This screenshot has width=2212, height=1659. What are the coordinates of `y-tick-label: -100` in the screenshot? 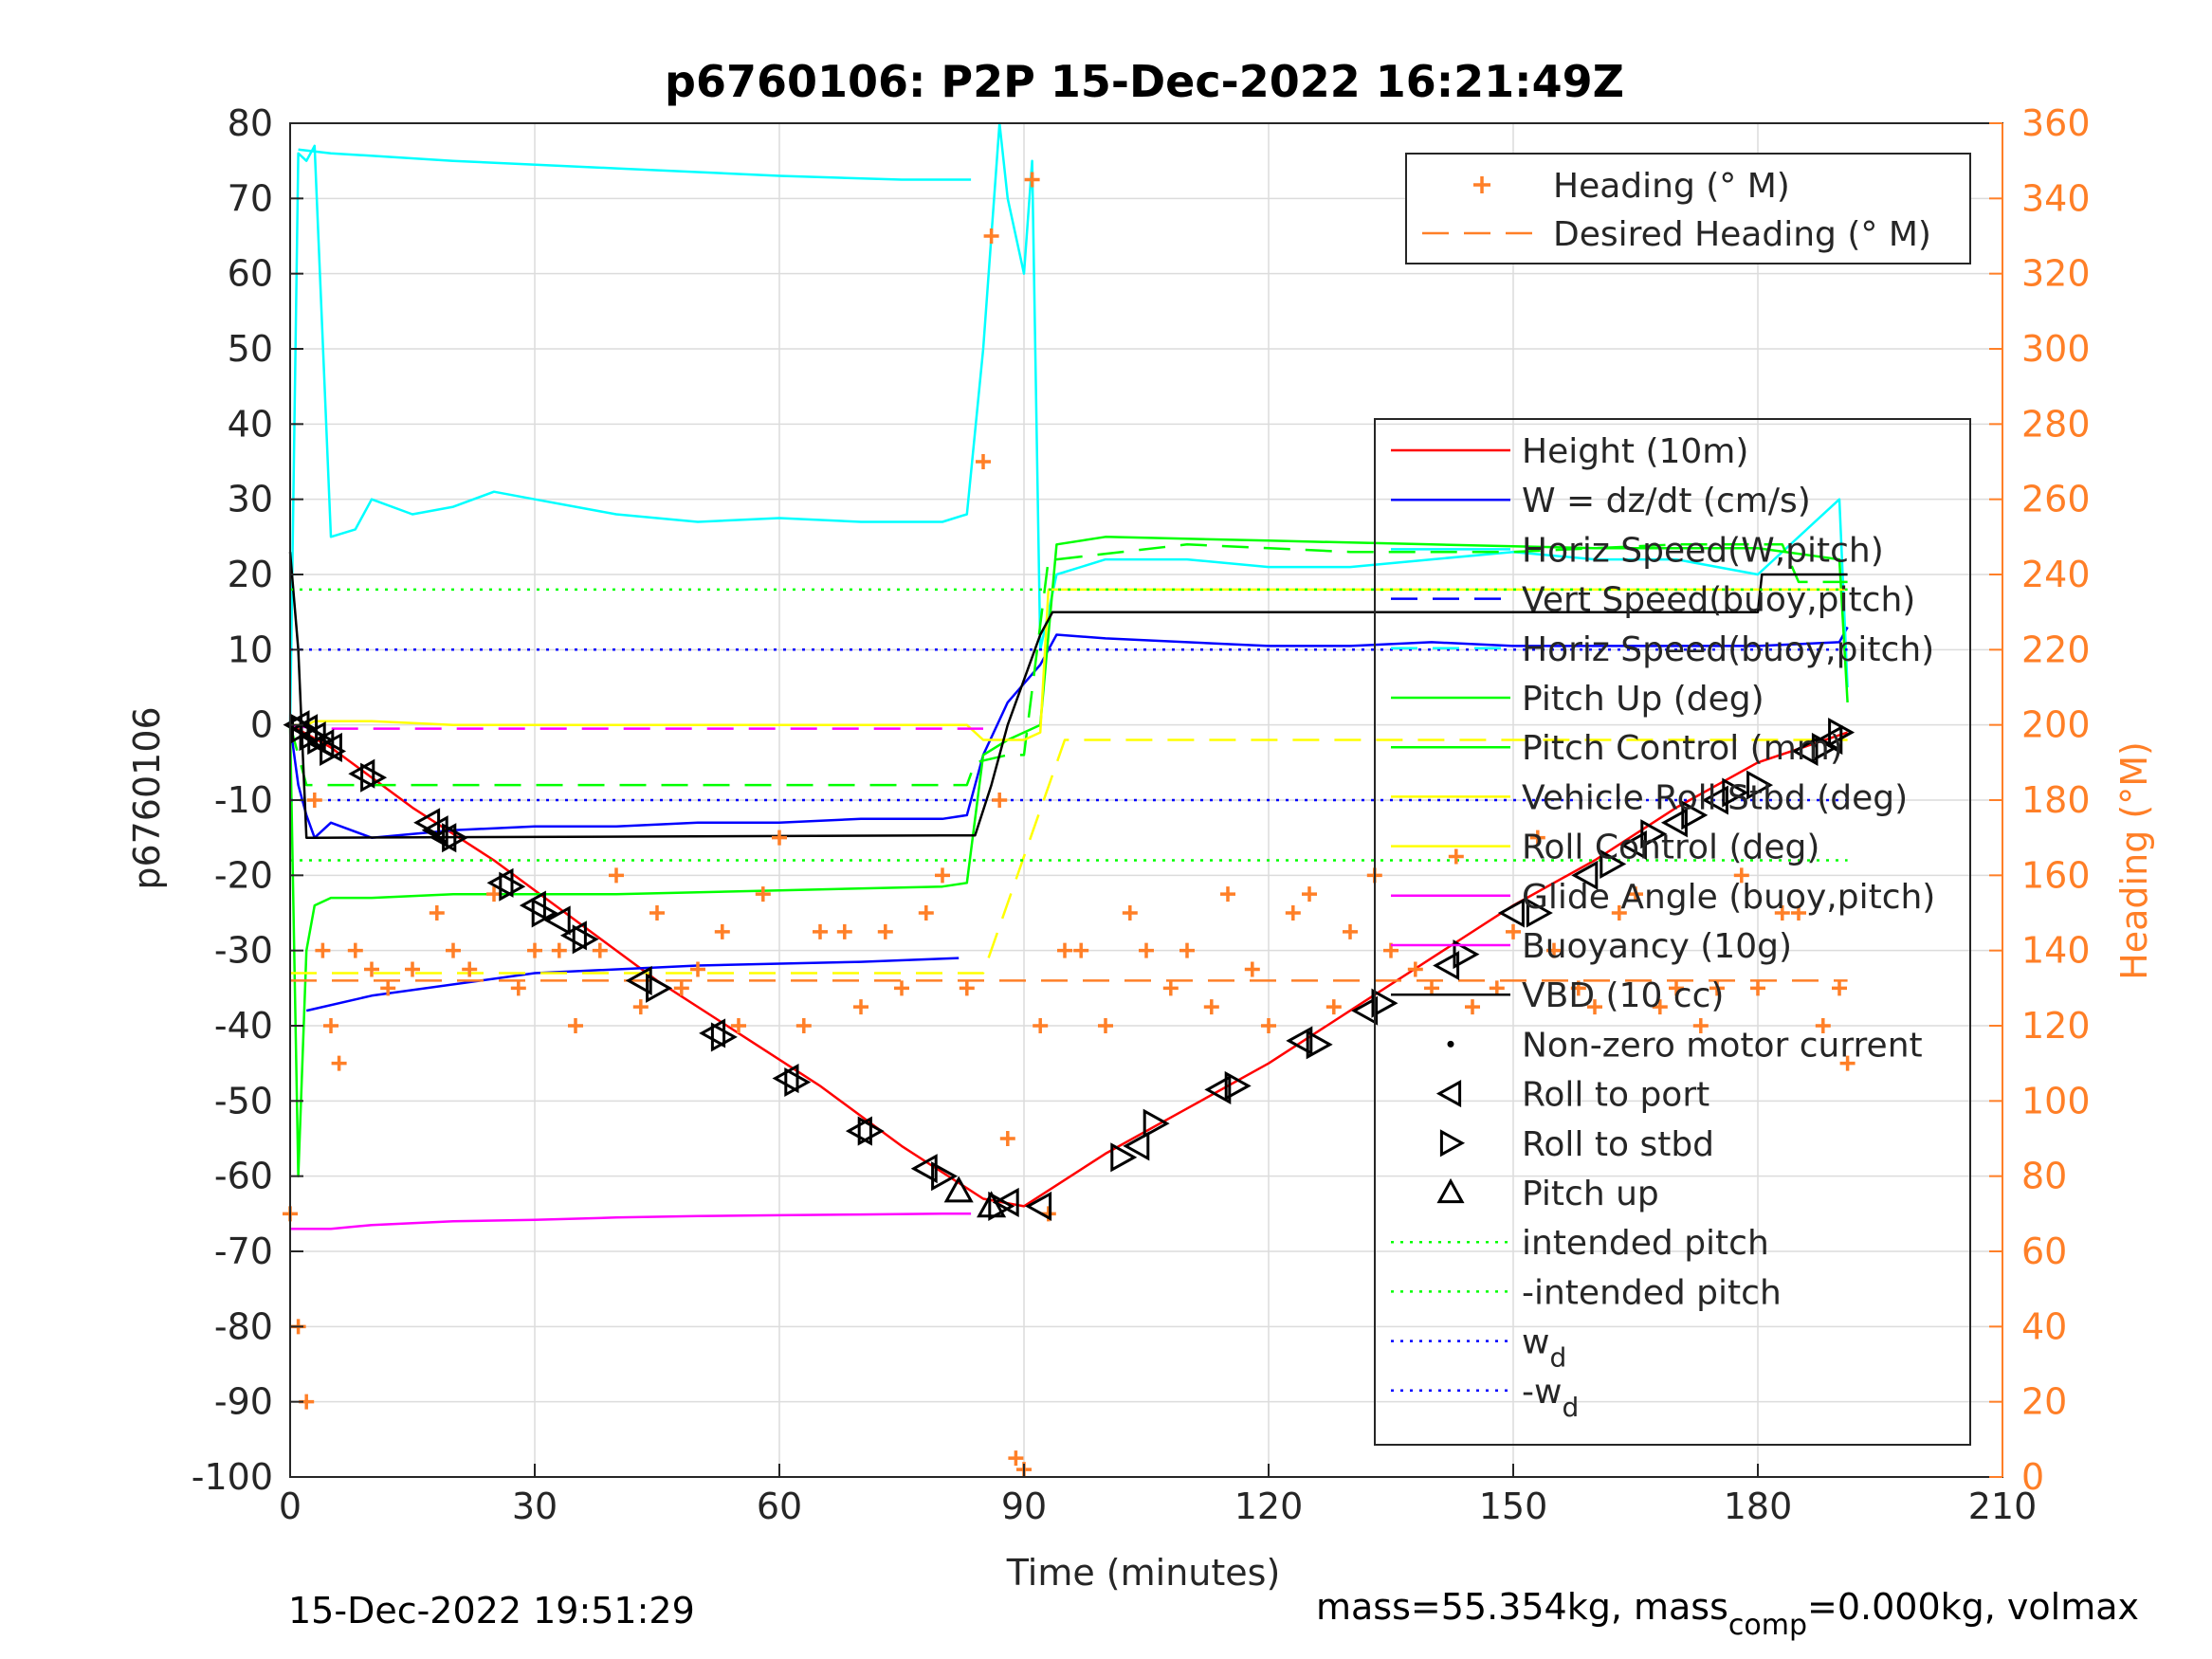 It's located at (232, 1477).